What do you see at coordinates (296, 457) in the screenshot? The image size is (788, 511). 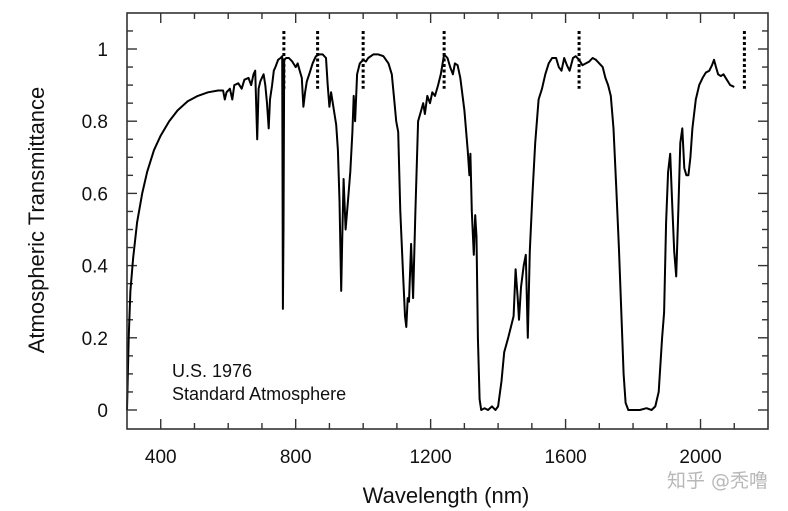 I see `x-tick-label: 800` at bounding box center [296, 457].